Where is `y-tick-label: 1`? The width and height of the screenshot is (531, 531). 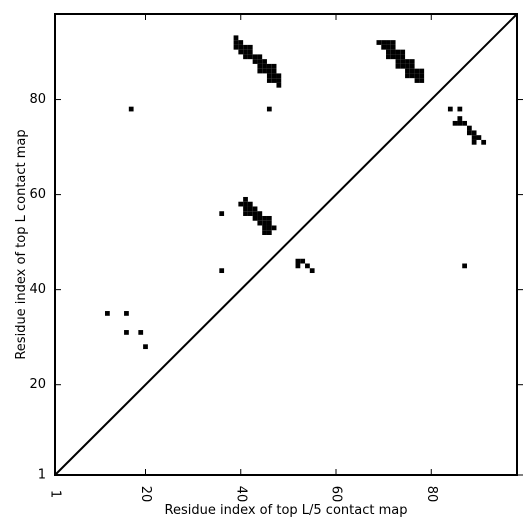 y-tick-label: 1 is located at coordinates (42, 475).